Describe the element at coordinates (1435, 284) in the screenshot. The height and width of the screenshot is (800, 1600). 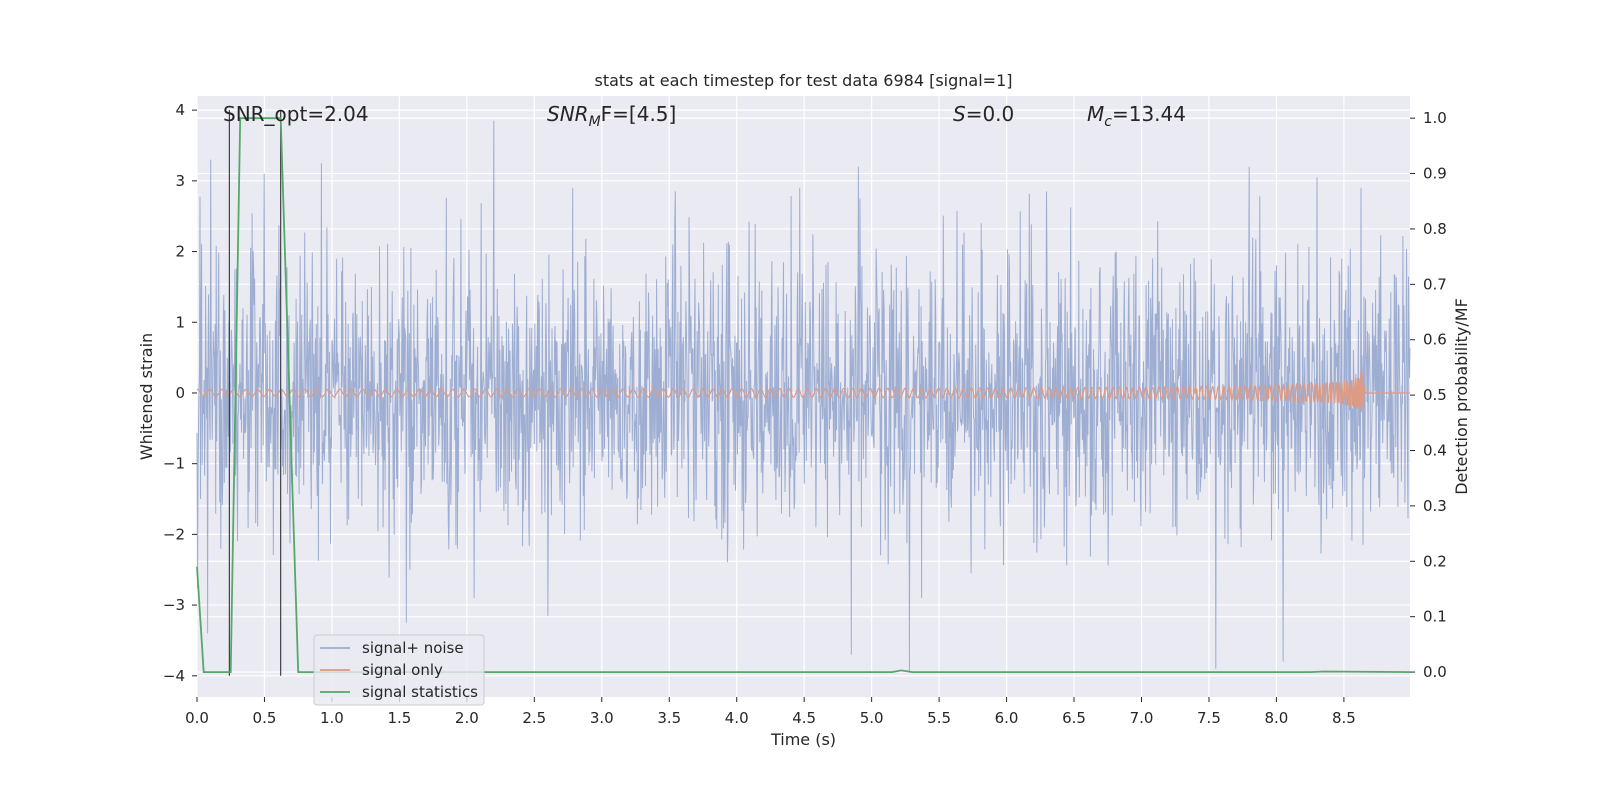
I see `y-right-tick-label: 0.7` at that location.